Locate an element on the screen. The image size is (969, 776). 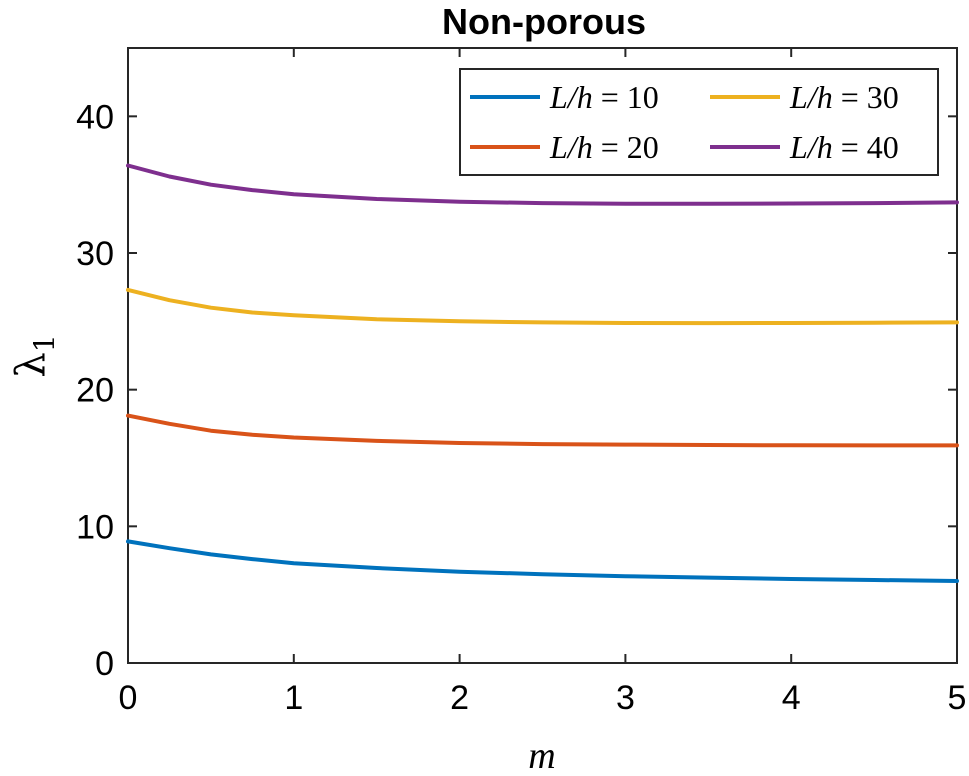
y-axis-label: λ1 is located at coordinates (34, 355).